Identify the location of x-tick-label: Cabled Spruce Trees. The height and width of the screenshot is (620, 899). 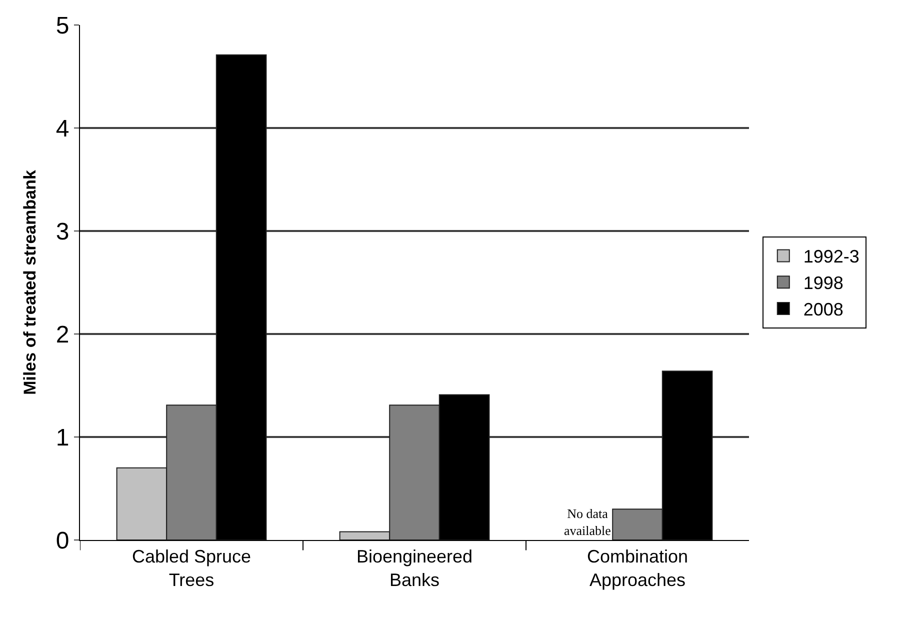
(192, 568).